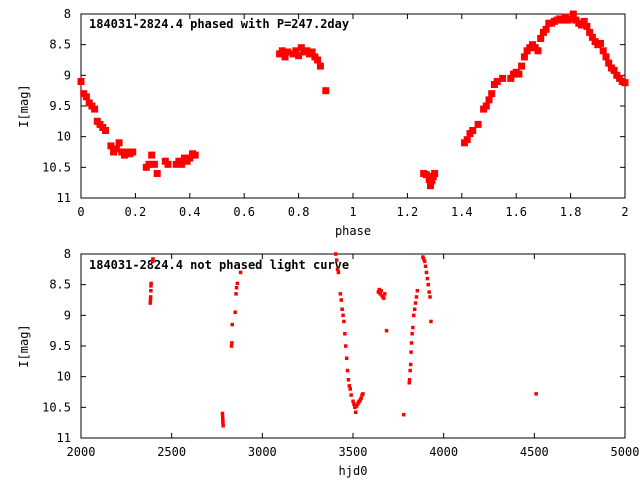 This screenshot has height=480, width=640. Describe the element at coordinates (516, 212) in the screenshot. I see `x-tick-label: 1.6` at that location.